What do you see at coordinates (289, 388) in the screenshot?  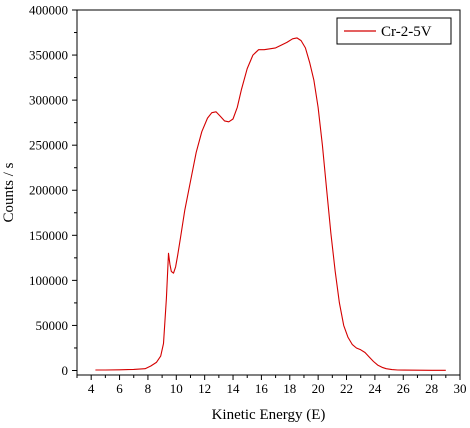 I see `x-tick-label: 18` at bounding box center [289, 388].